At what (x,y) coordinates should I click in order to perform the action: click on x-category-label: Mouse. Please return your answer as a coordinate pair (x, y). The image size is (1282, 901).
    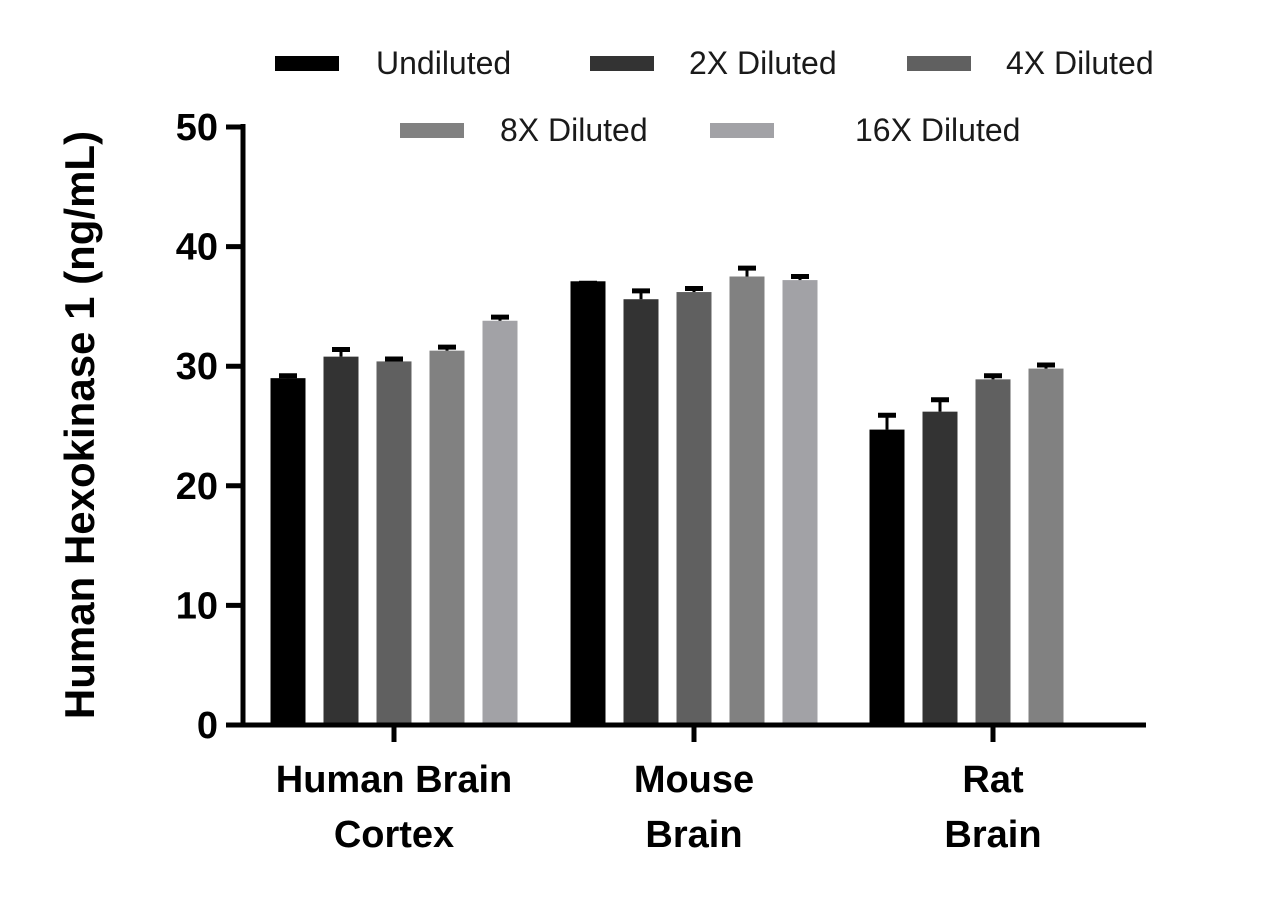
    Looking at the image, I should click on (694, 780).